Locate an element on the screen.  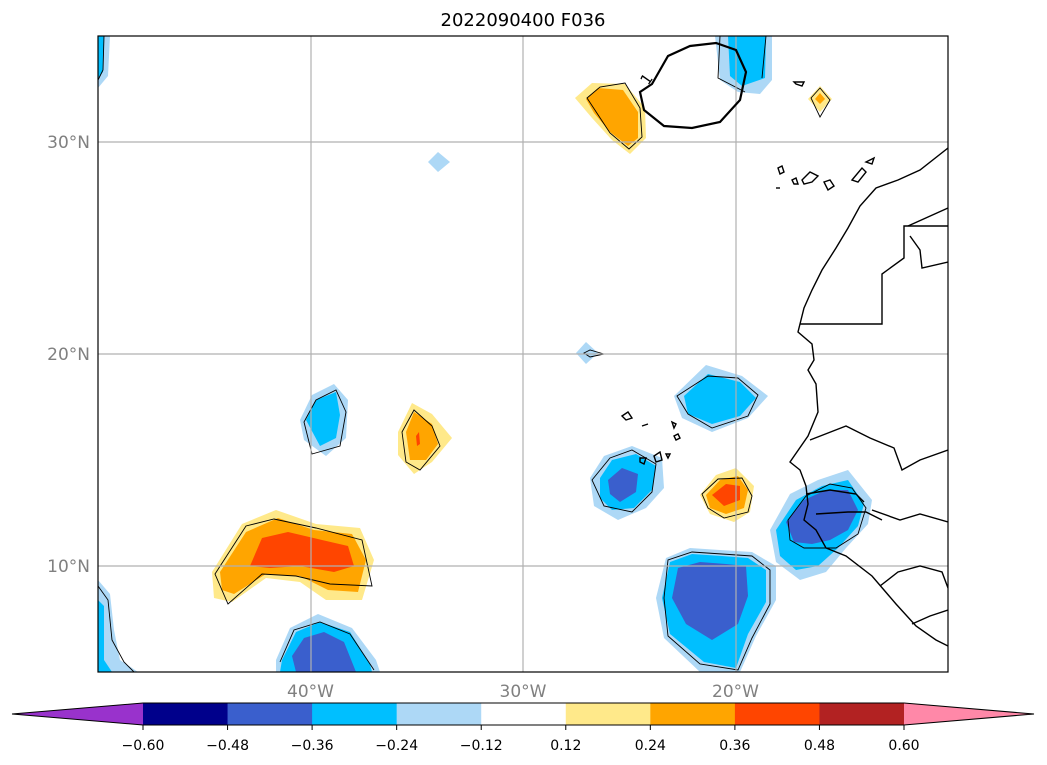
field-13n-red is located at coordinates (726, 495).